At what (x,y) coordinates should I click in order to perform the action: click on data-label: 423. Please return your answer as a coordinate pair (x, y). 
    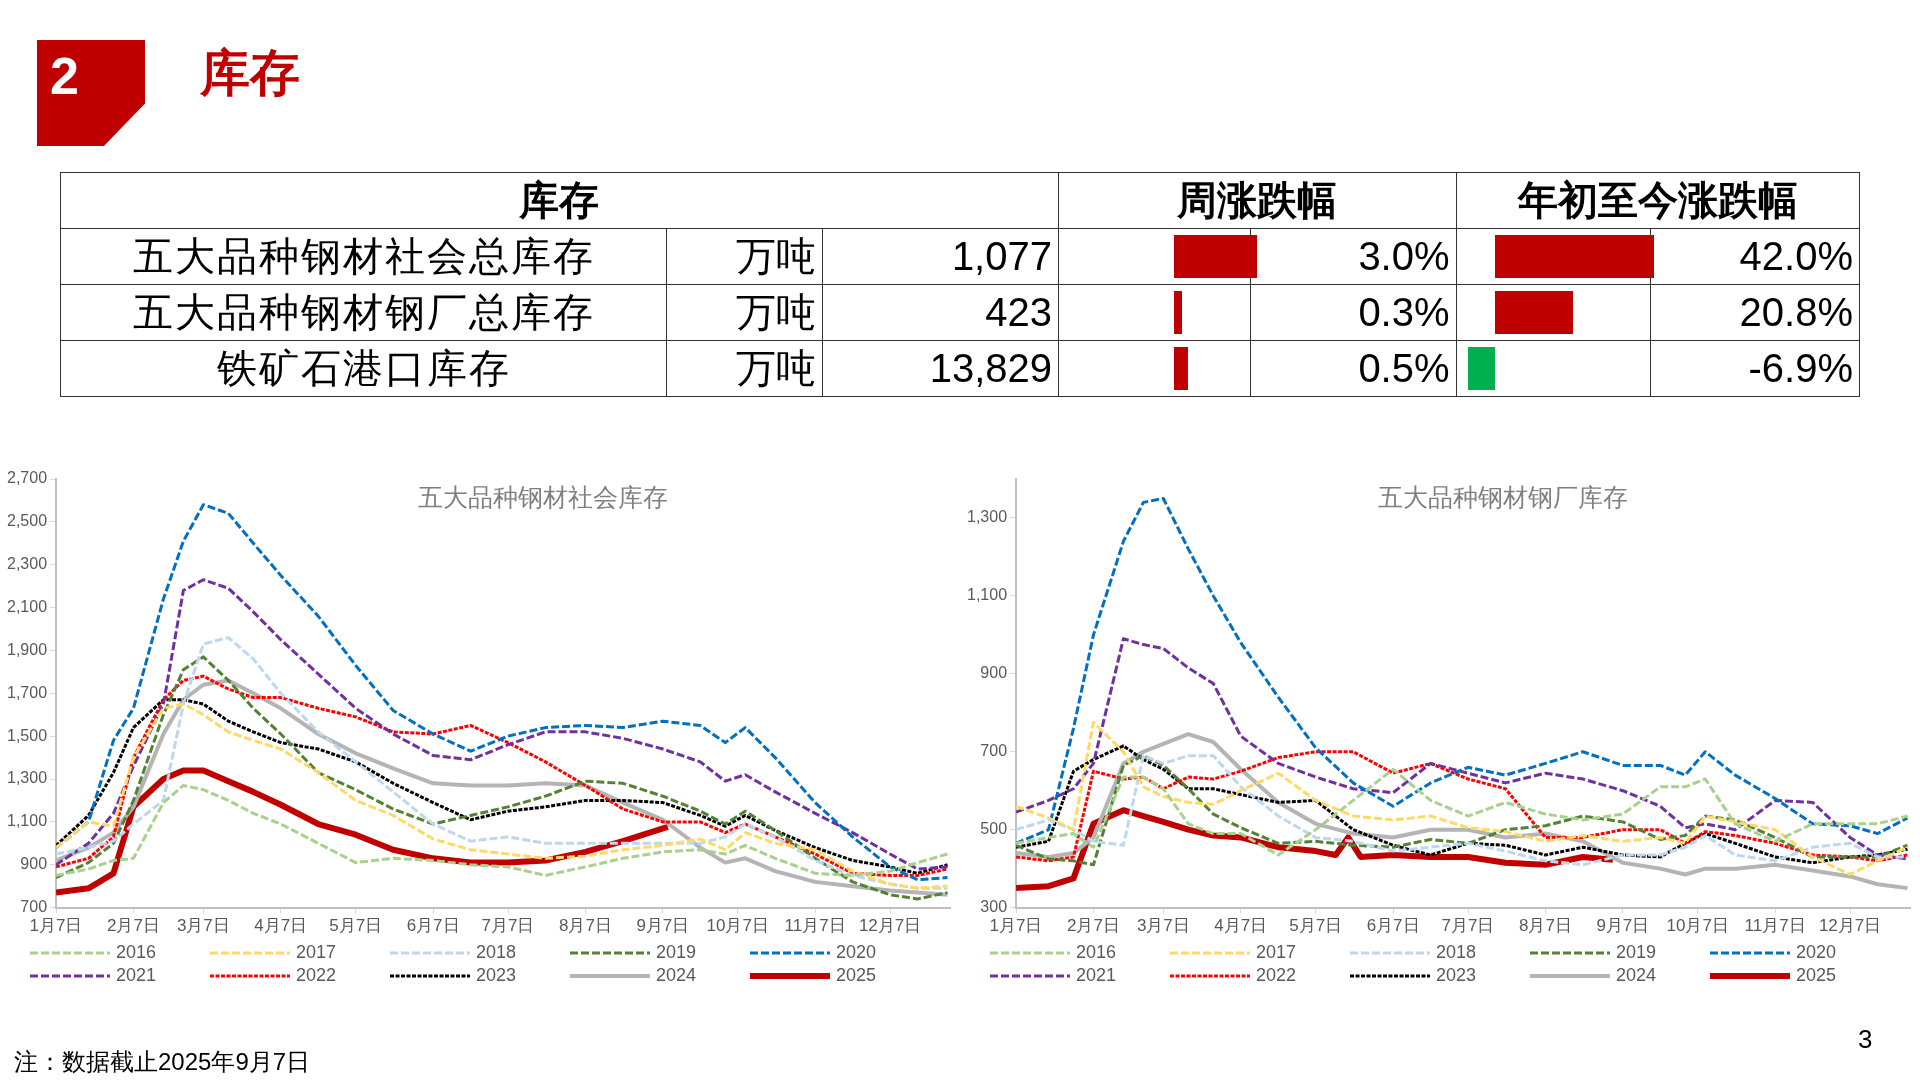
    Looking at the image, I should click on (940, 312).